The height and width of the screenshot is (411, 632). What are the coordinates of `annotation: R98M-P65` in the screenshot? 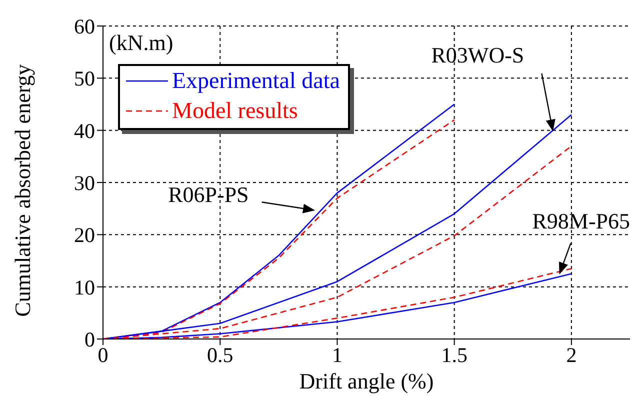 It's located at (581, 221).